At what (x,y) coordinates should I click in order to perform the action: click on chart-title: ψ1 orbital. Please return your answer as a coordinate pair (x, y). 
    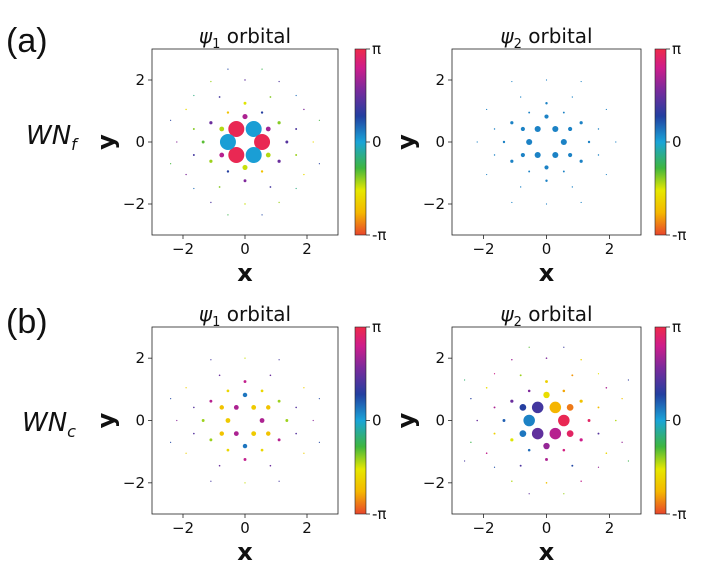
    Looking at the image, I should click on (245, 316).